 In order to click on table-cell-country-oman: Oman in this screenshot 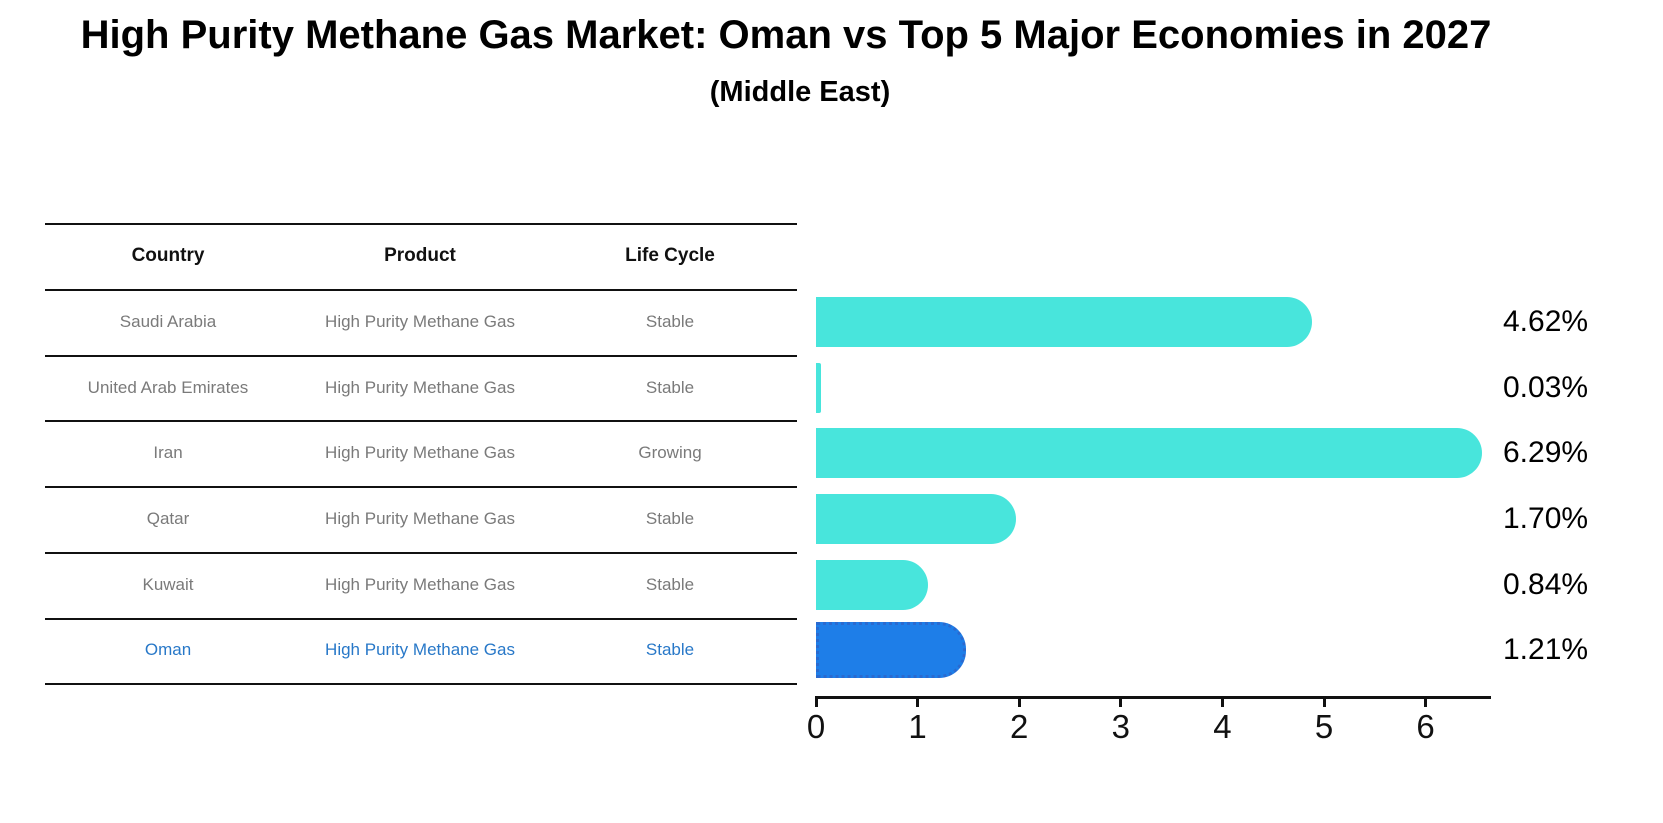, I will do `click(168, 650)`.